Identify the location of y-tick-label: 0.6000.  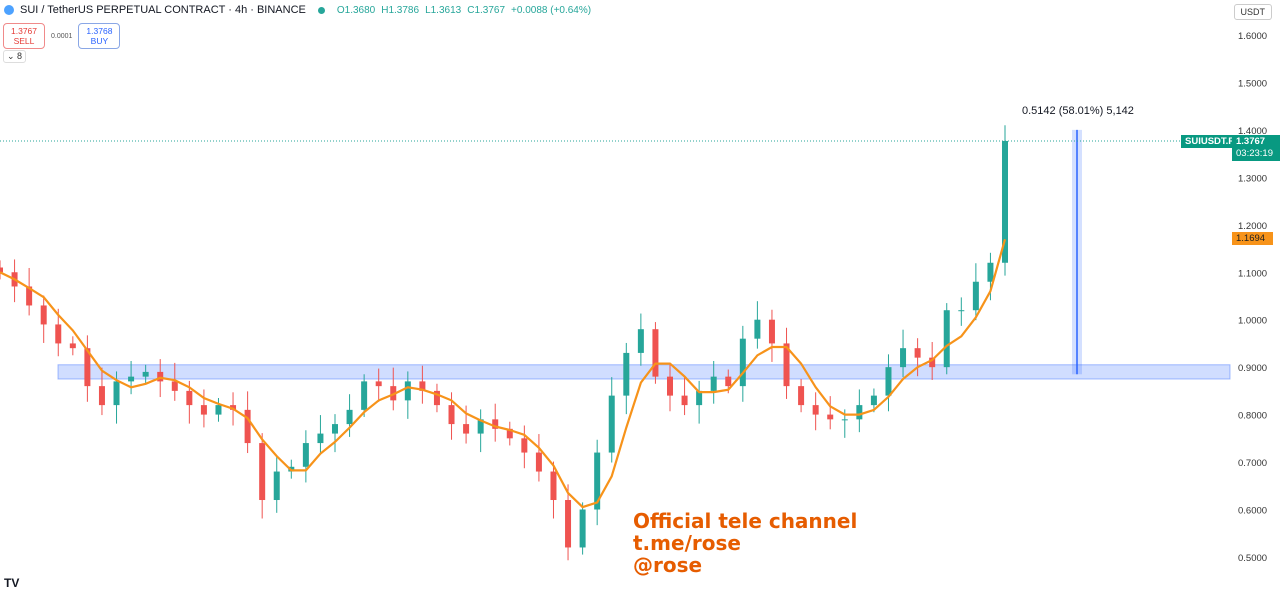
(1252, 511).